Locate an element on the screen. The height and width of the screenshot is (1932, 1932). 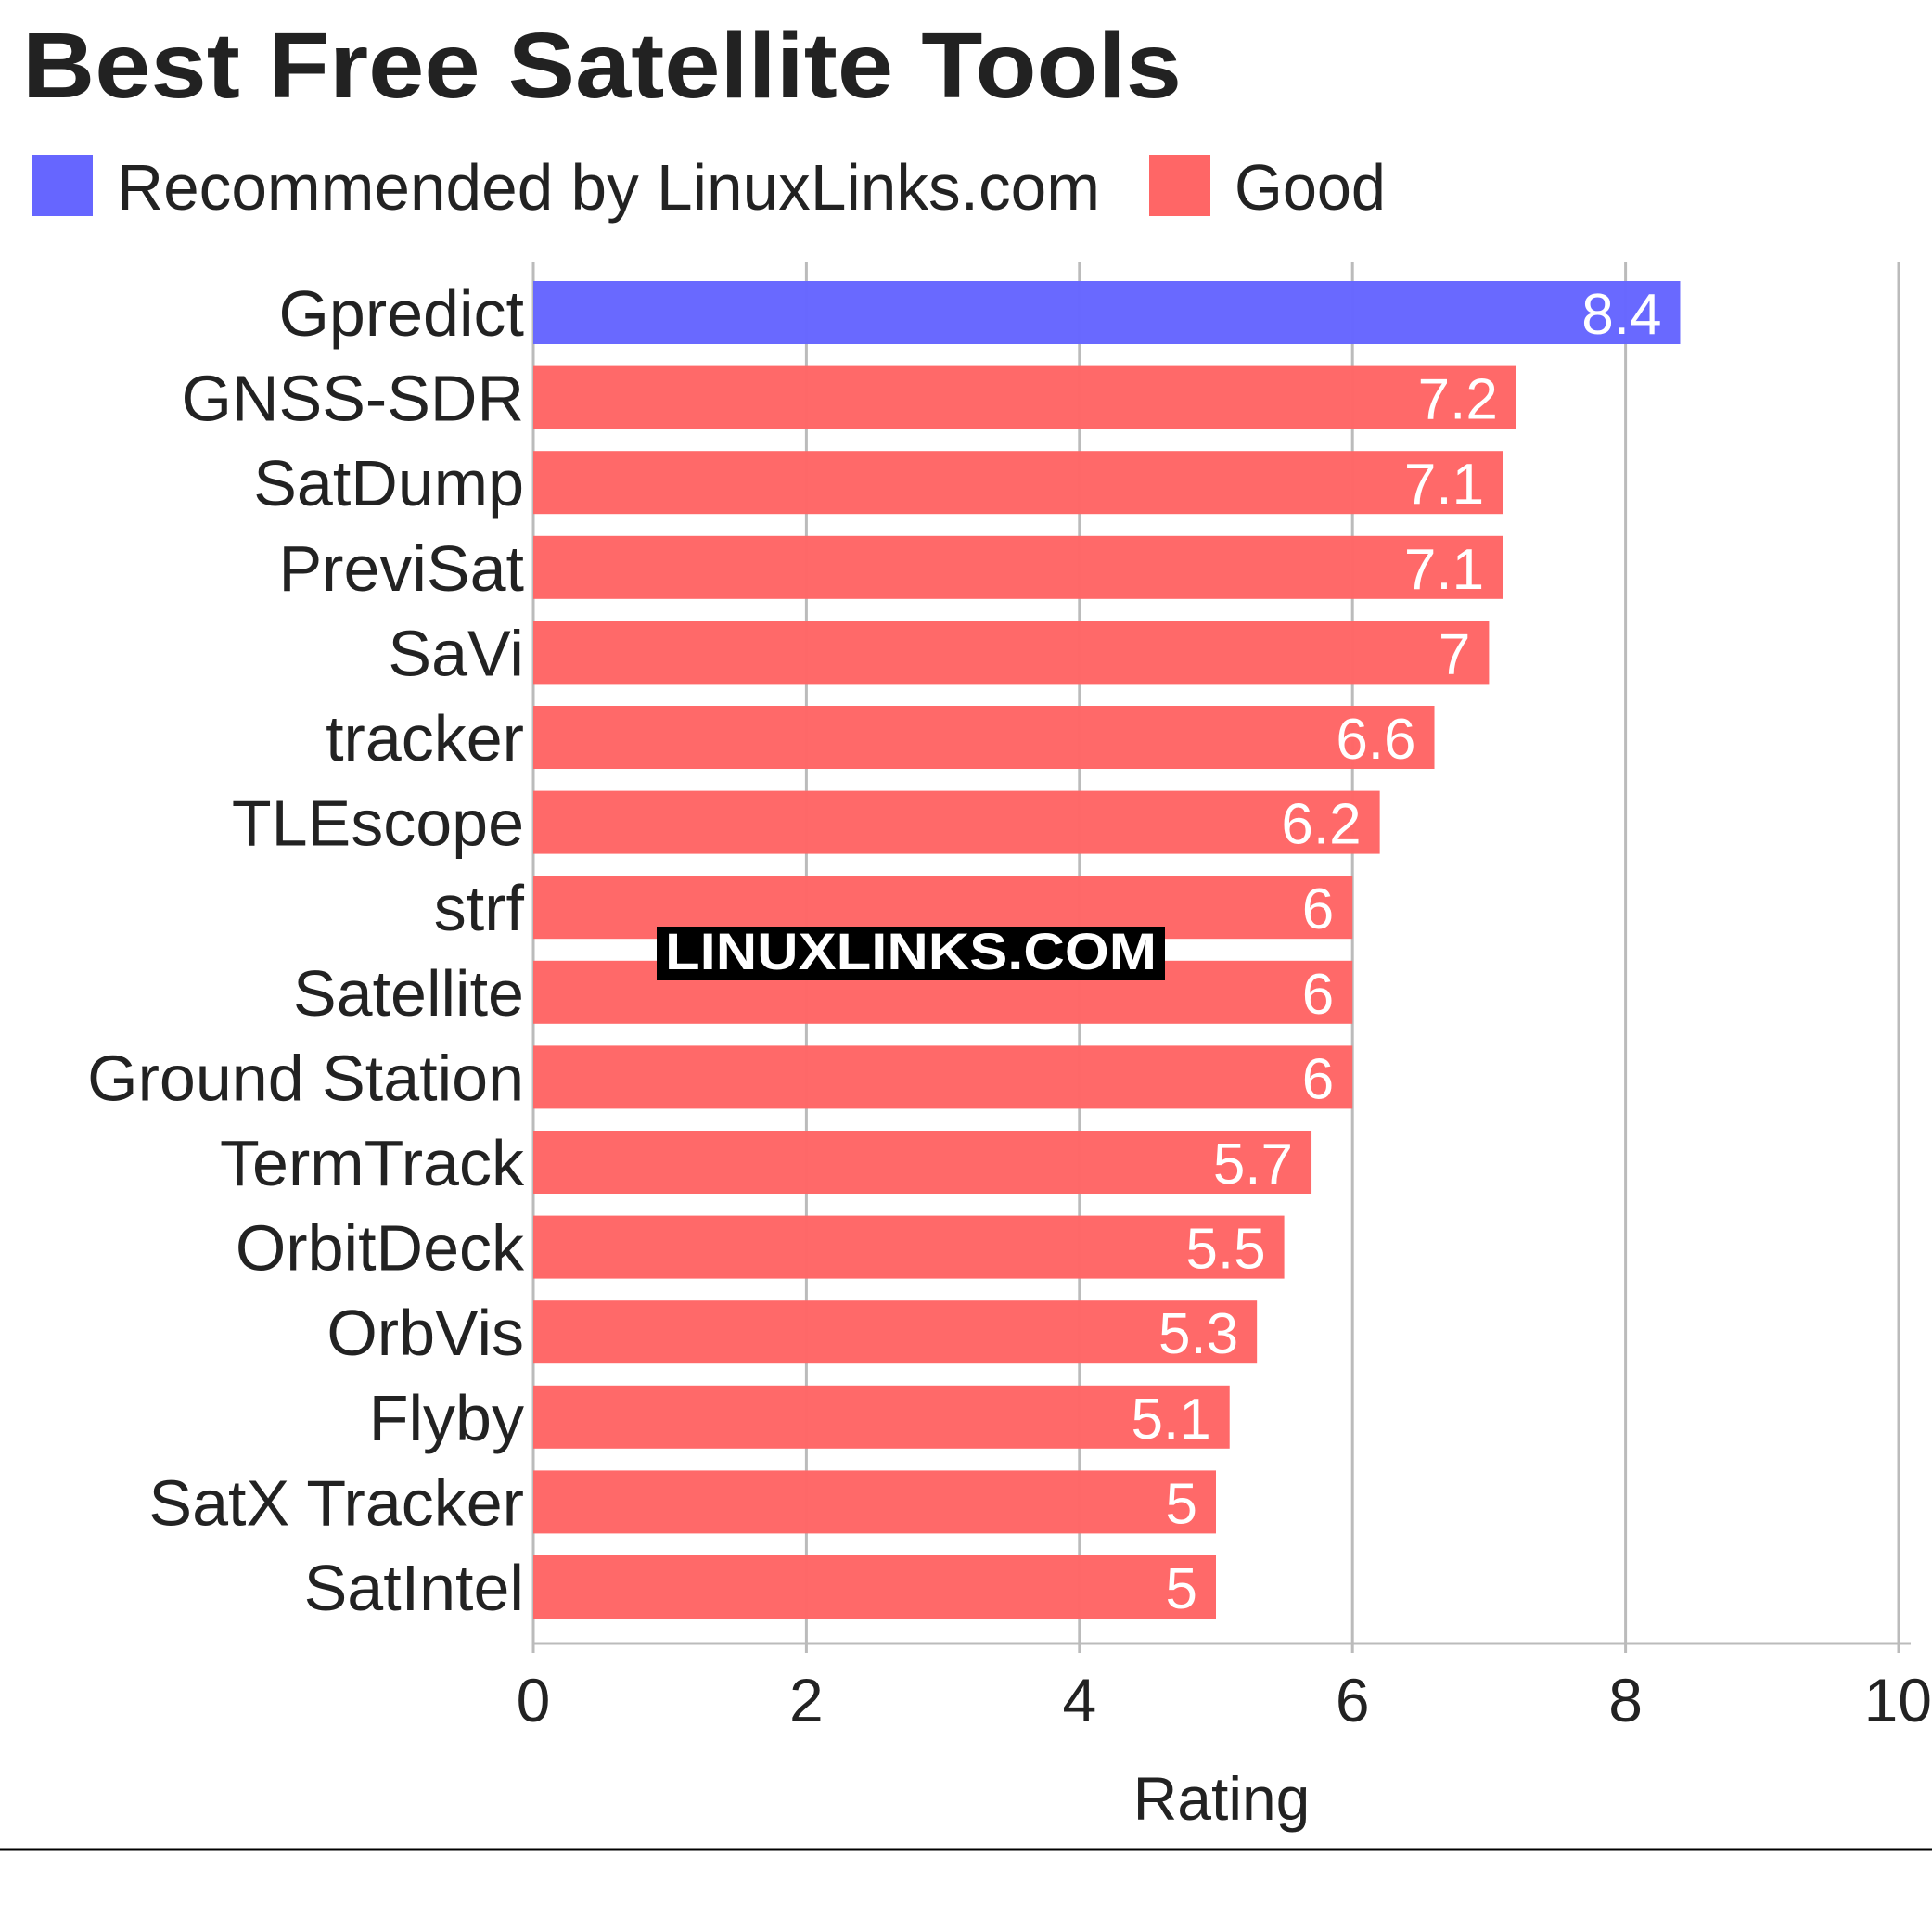
category-label: Flyby is located at coordinates (446, 1418).